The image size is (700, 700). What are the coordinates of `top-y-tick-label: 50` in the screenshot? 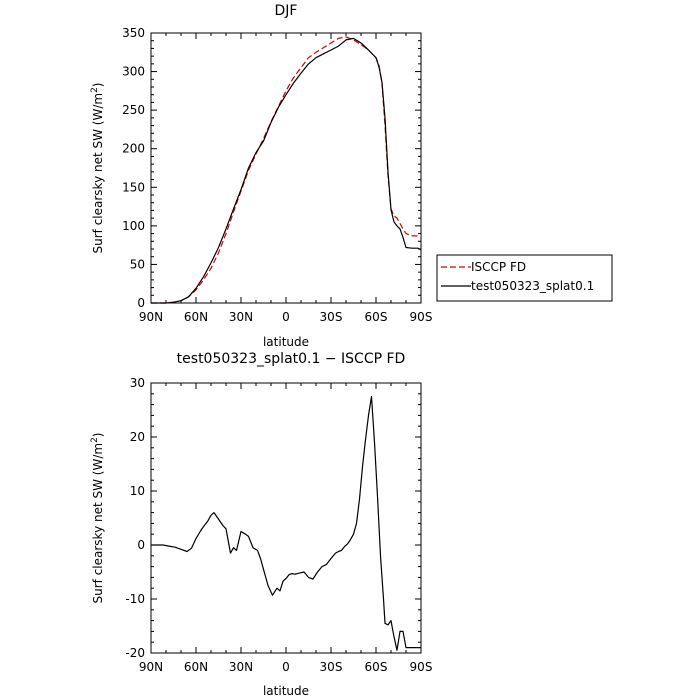 It's located at (137, 264).